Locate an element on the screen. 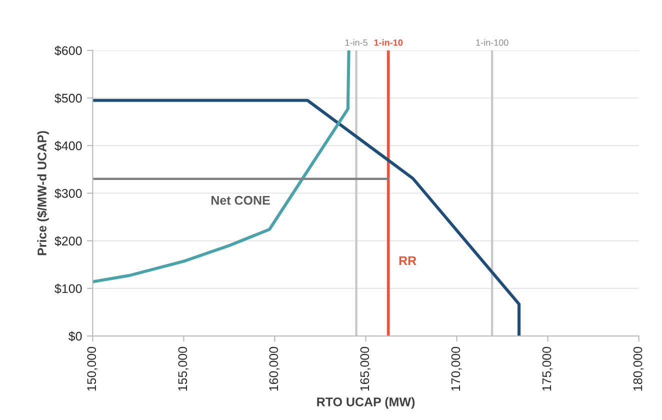  y-axis-title: Price ($/MW-d UCAP) is located at coordinates (43, 193).